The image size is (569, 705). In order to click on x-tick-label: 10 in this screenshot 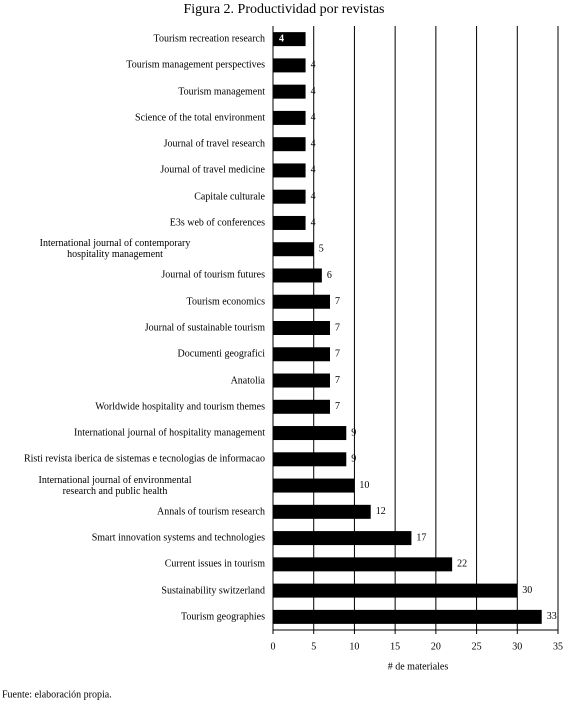, I will do `click(354, 646)`.